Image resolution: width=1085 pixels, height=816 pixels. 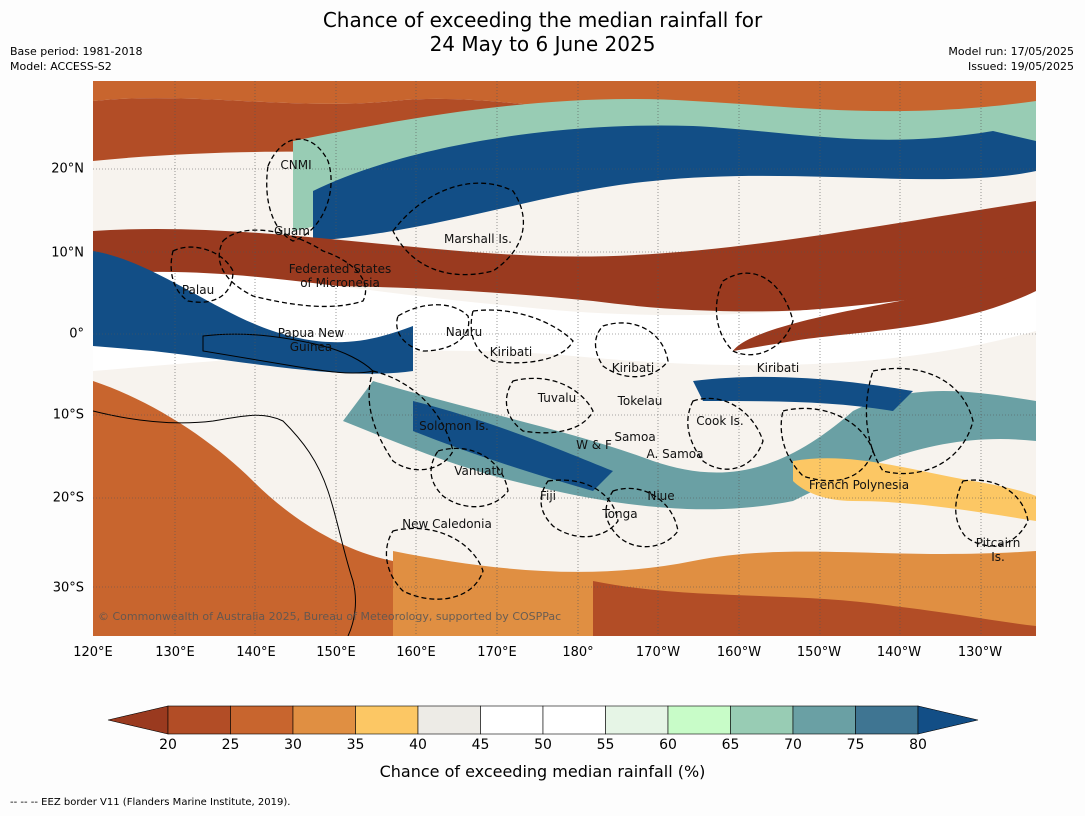 What do you see at coordinates (859, 485) in the screenshot?
I see `label-french-polynesia: French Polynesia` at bounding box center [859, 485].